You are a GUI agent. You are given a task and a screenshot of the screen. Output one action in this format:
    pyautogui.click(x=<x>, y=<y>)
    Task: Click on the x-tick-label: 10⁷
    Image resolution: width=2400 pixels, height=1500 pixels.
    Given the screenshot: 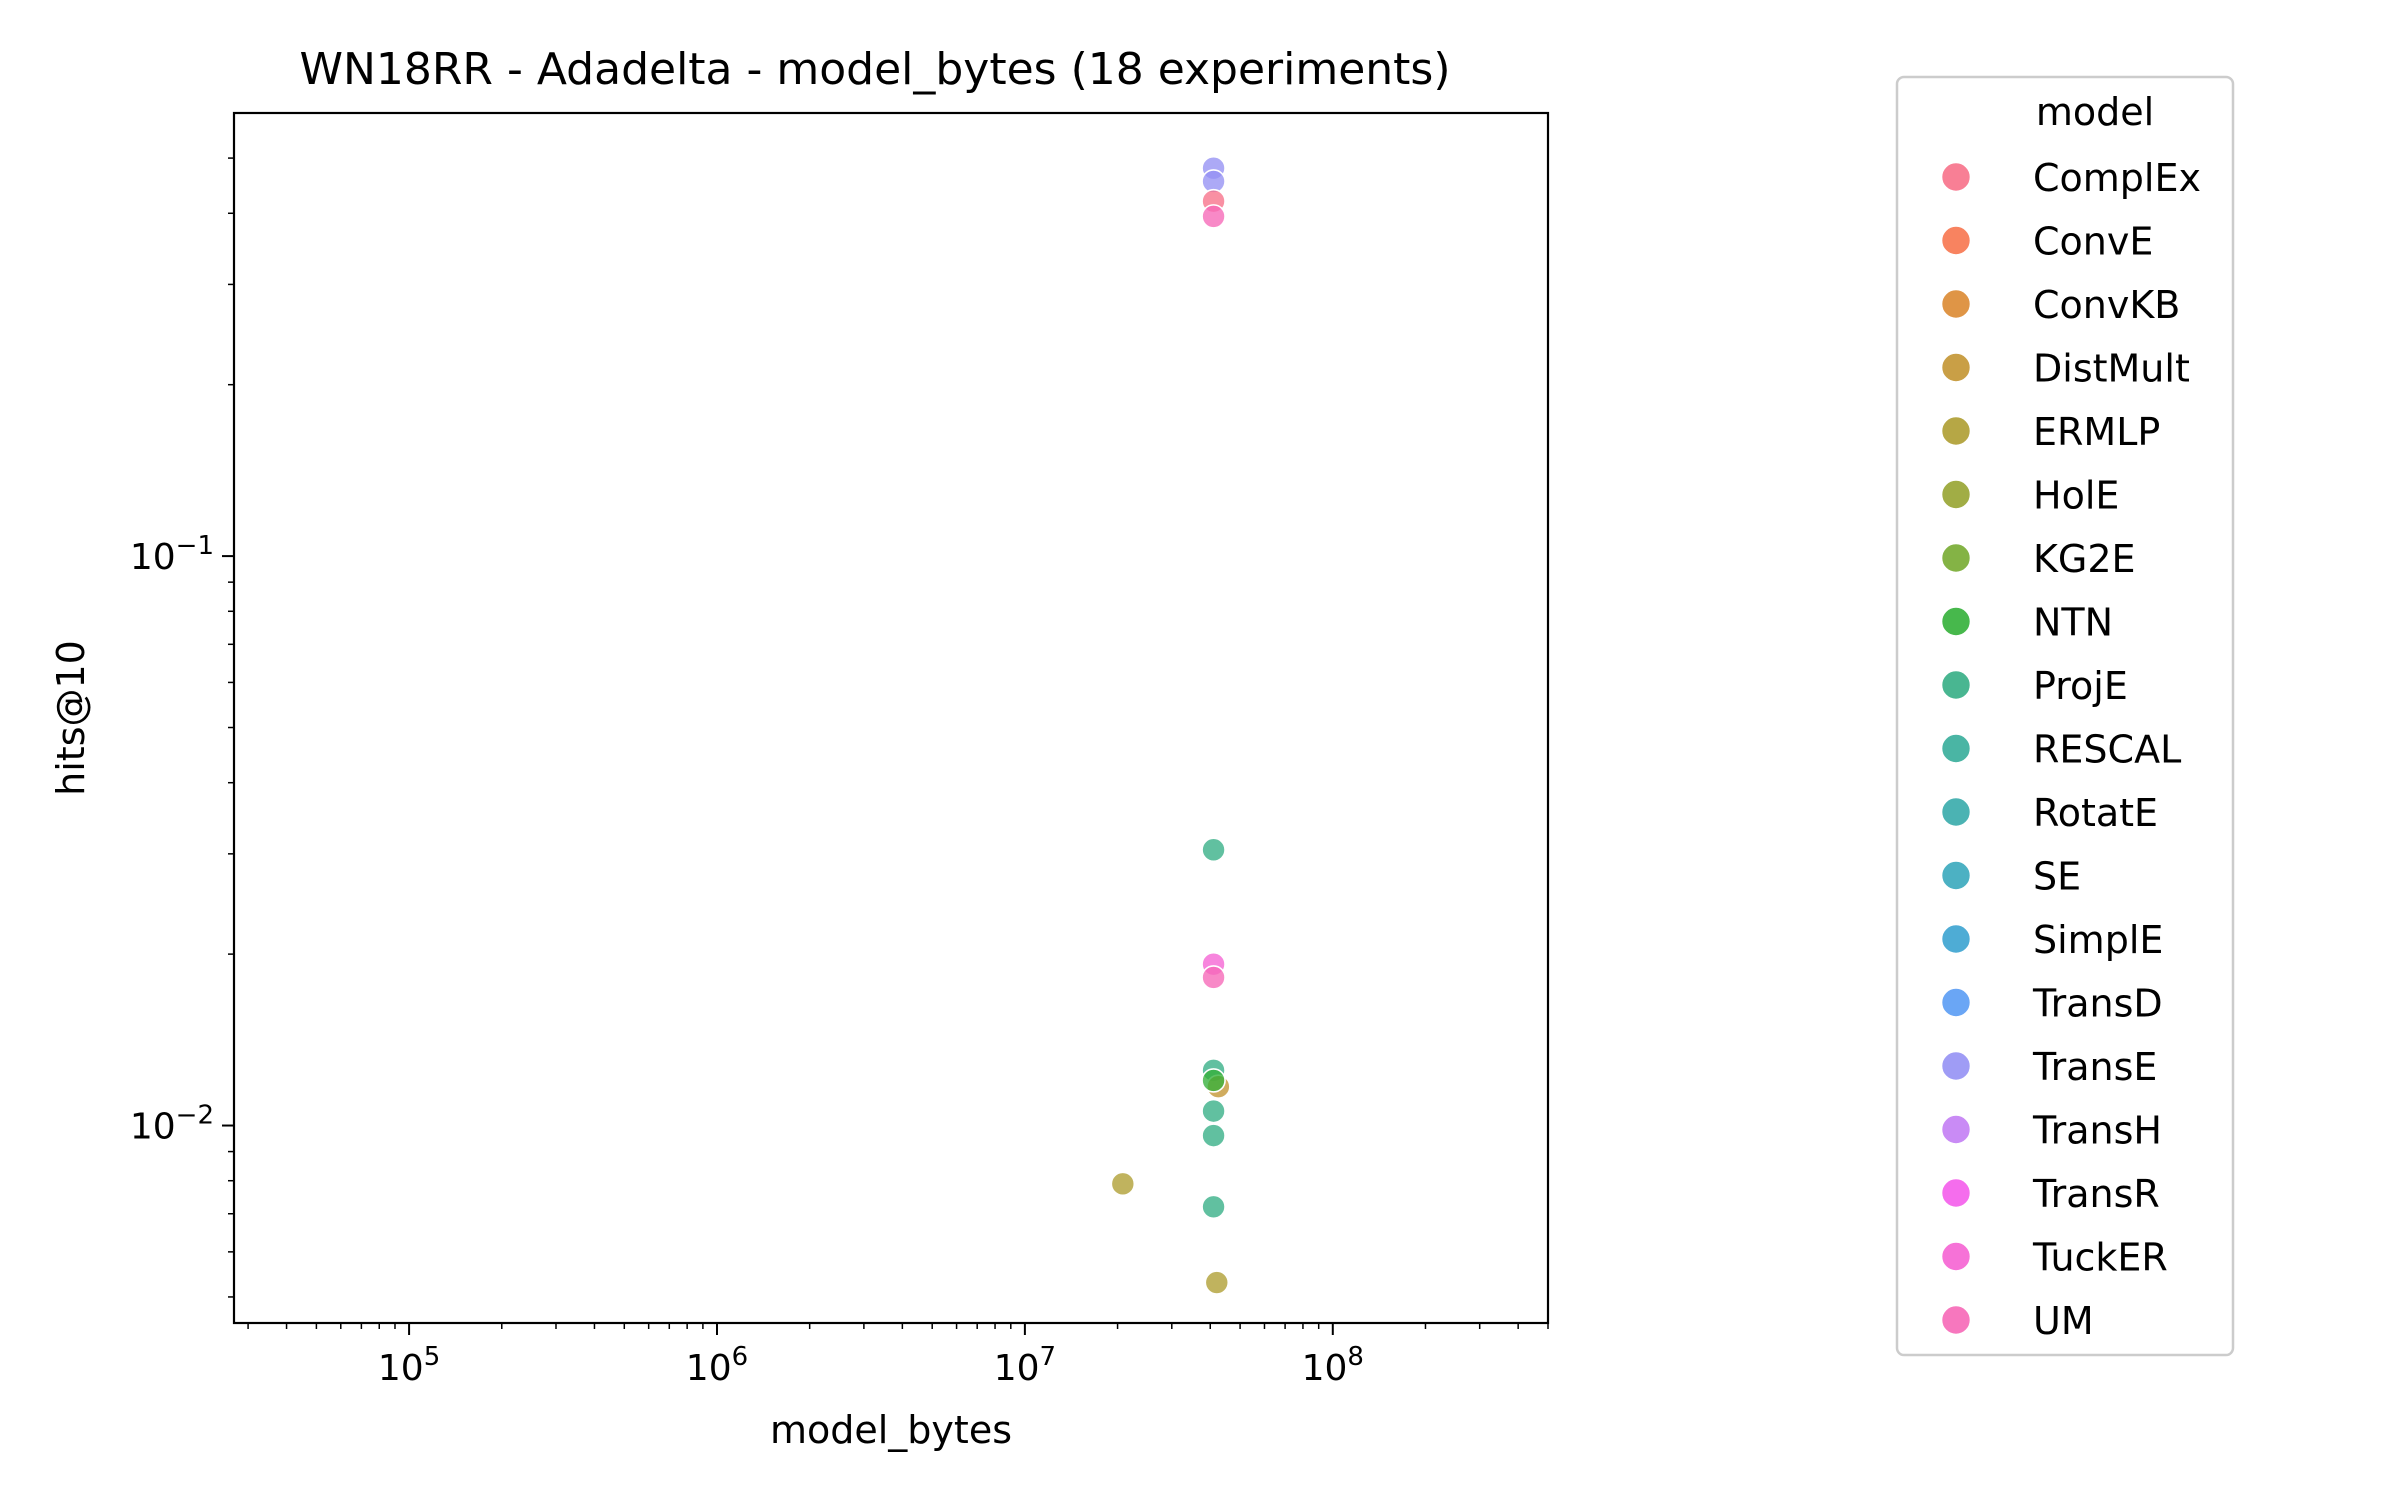 What is the action you would take?
    pyautogui.click(x=1025, y=1365)
    